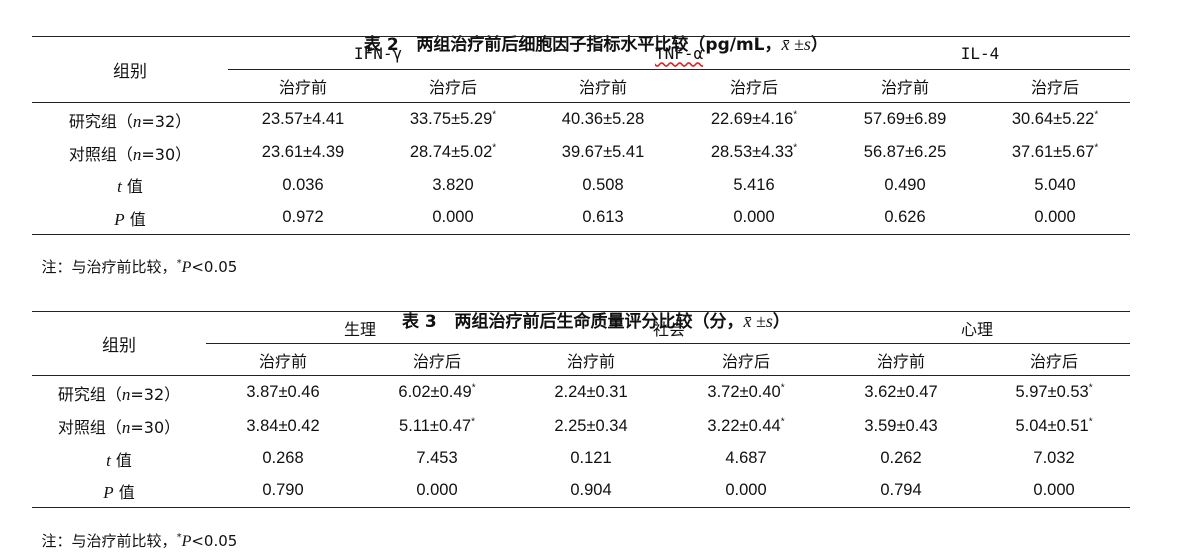 The height and width of the screenshot is (555, 1180). I want to click on table-cell: 3.22±0.44*, so click(746, 425).